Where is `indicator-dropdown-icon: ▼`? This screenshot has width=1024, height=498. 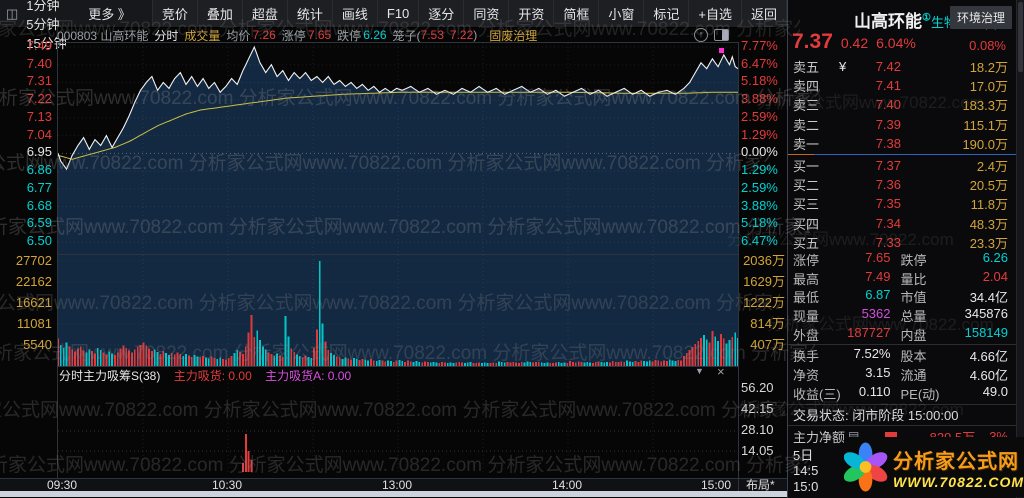
indicator-dropdown-icon: ▼ is located at coordinates (699, 371).